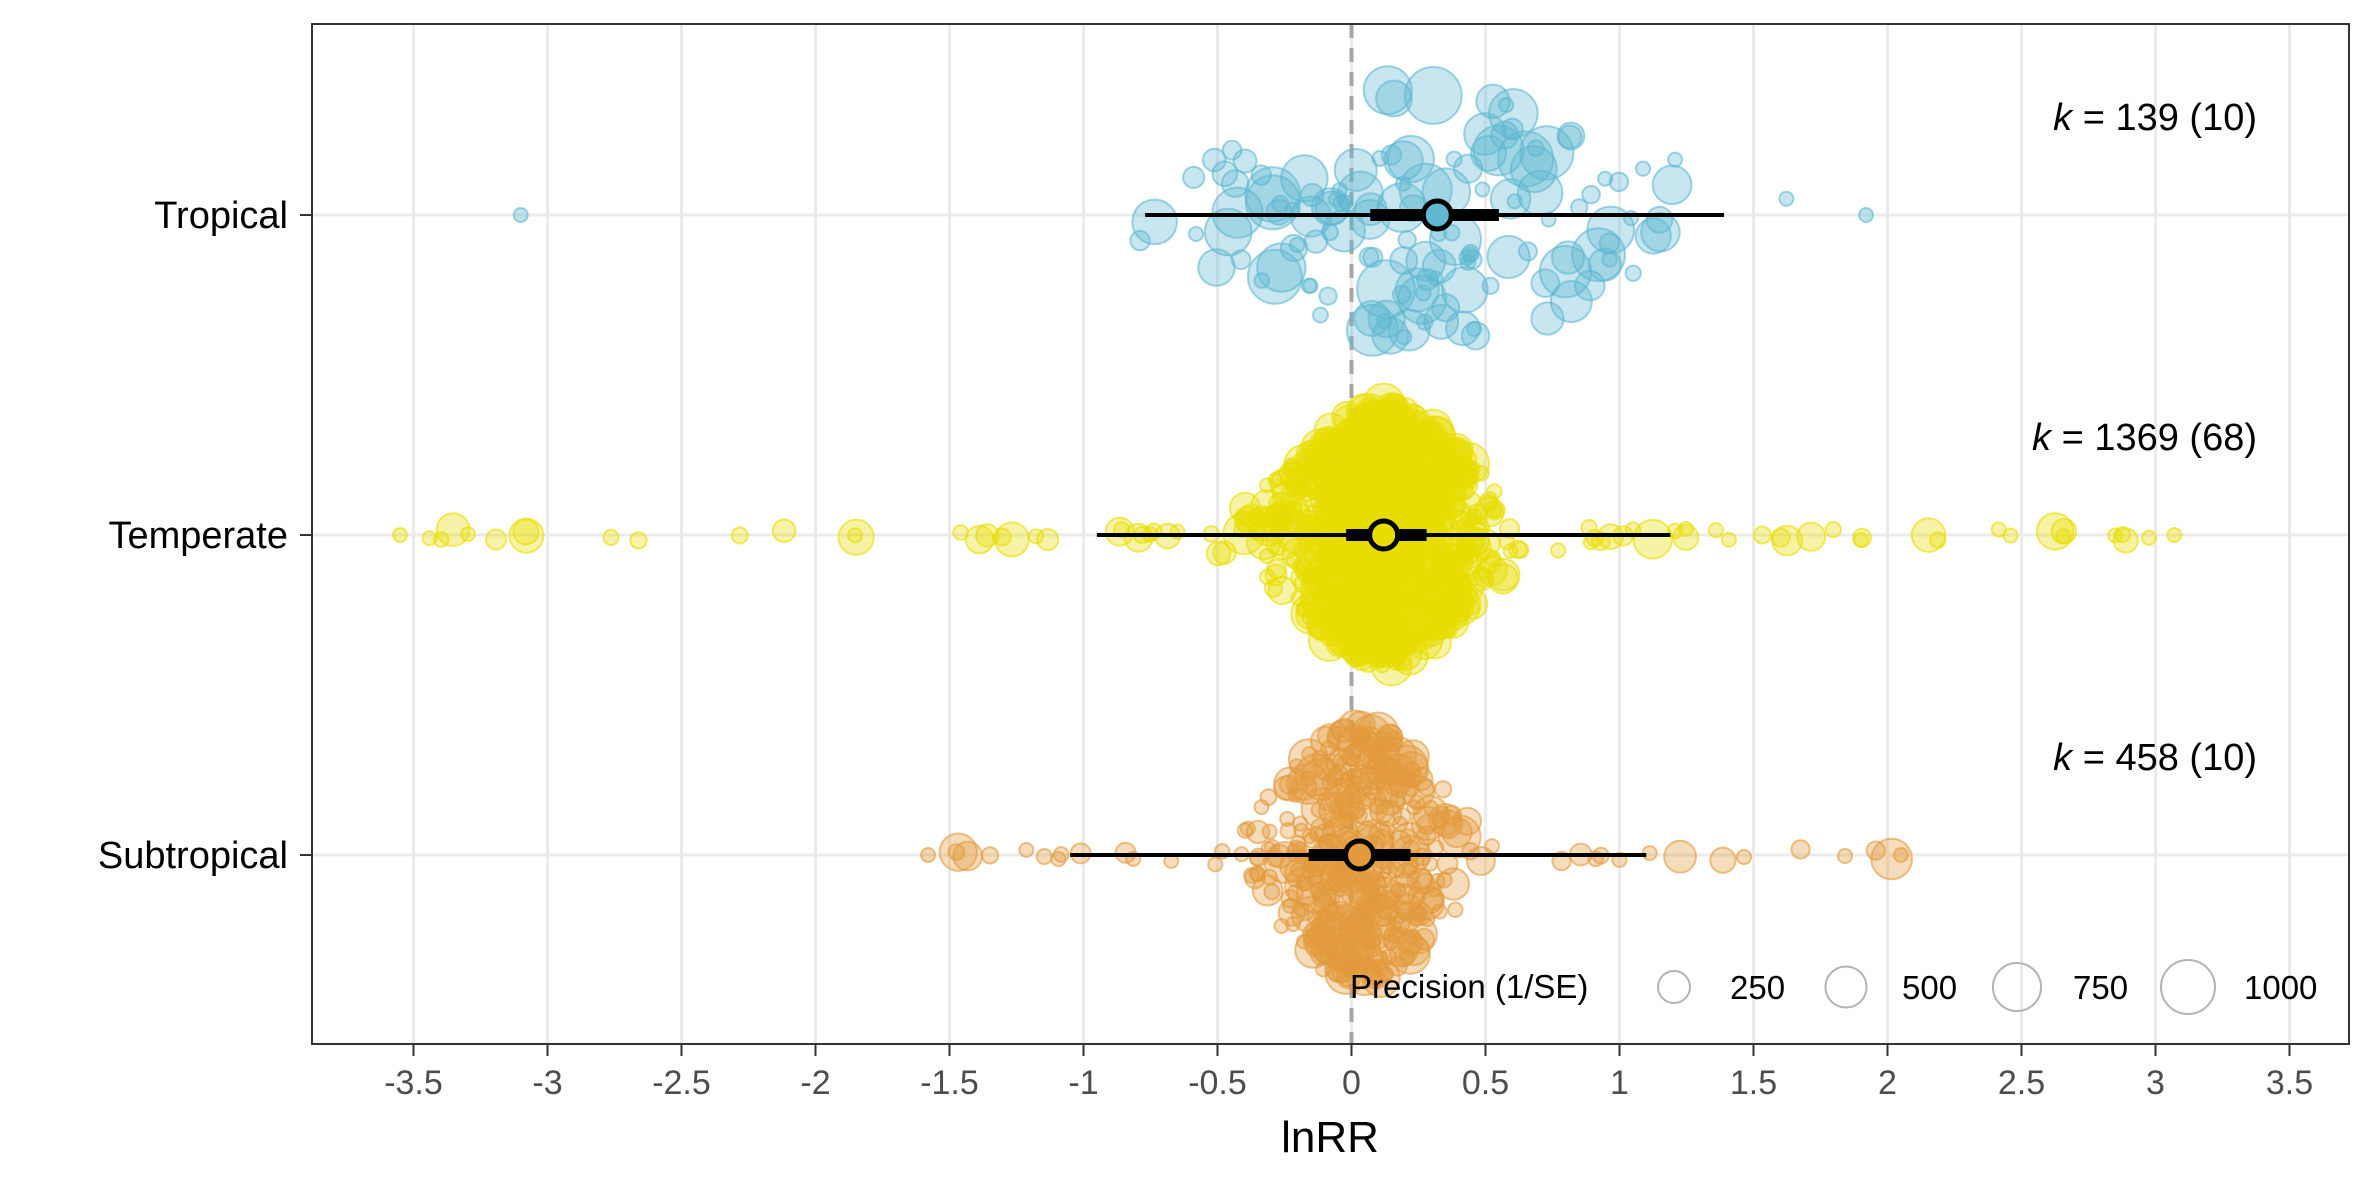  Describe the element at coordinates (413, 1083) in the screenshot. I see `x-tick-label: -3.5` at that location.